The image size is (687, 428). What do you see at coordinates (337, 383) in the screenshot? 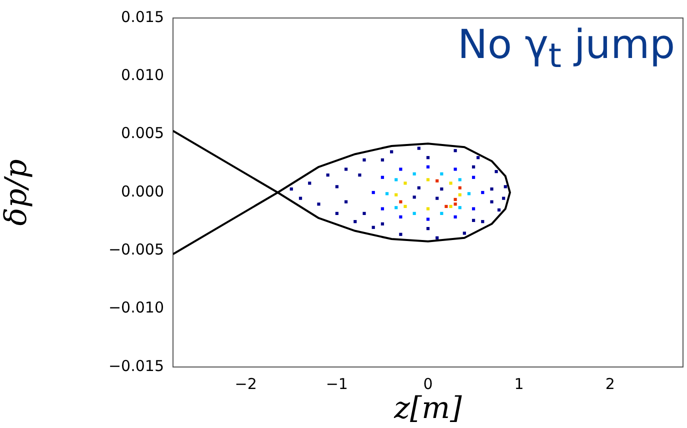
I see `x-tick-label: −1` at bounding box center [337, 383].